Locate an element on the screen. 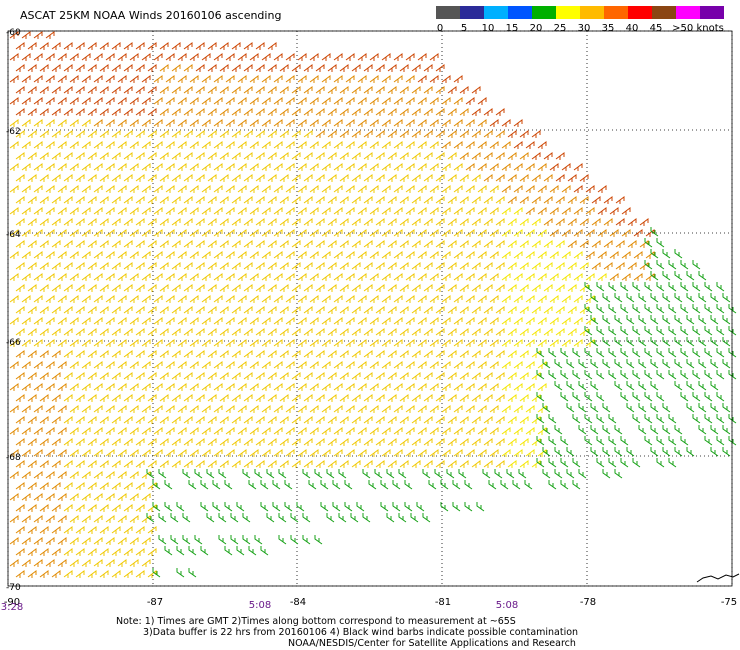 This screenshot has width=740, height=650. legend-label: 40 is located at coordinates (632, 28).